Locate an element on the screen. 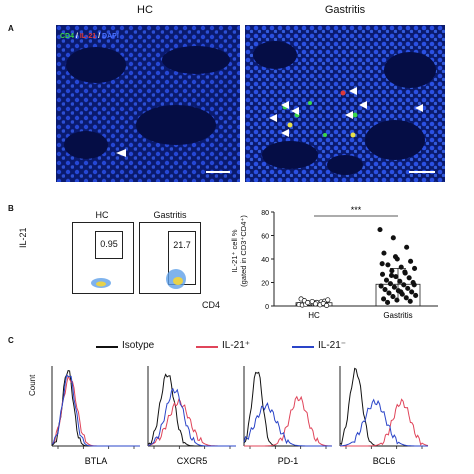 The height and width of the screenshot is (474, 474). flow-hc-dots is located at coordinates (101, 283).